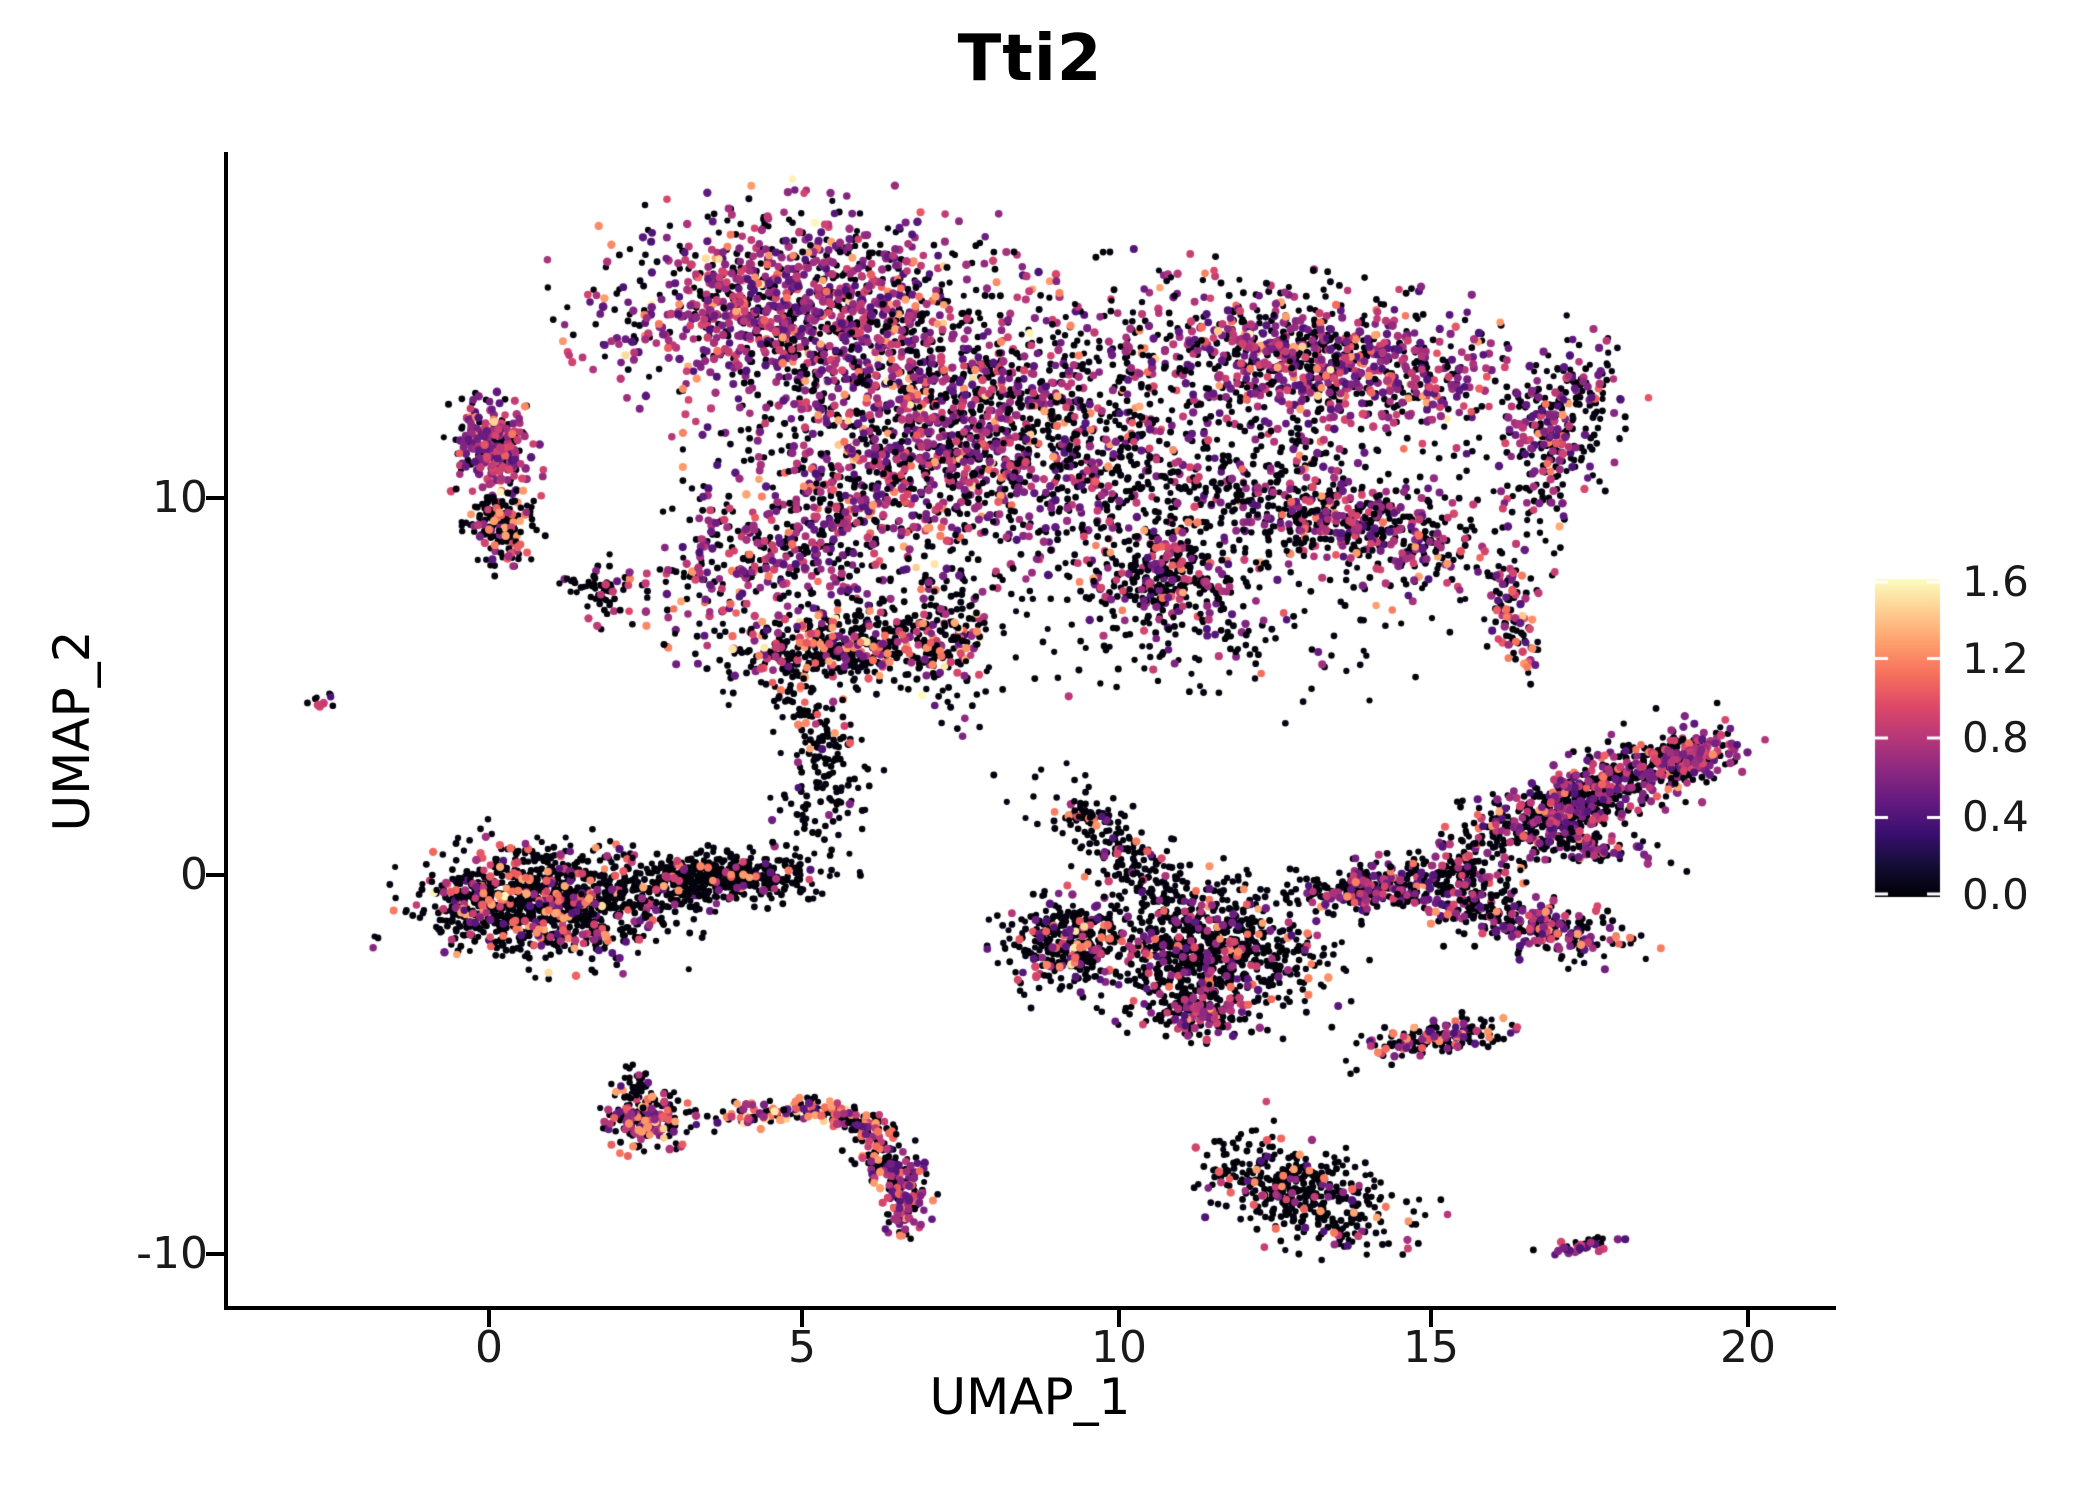 This screenshot has height=1500, width=2100. Describe the element at coordinates (226, 731) in the screenshot. I see `y-axis-line` at that location.